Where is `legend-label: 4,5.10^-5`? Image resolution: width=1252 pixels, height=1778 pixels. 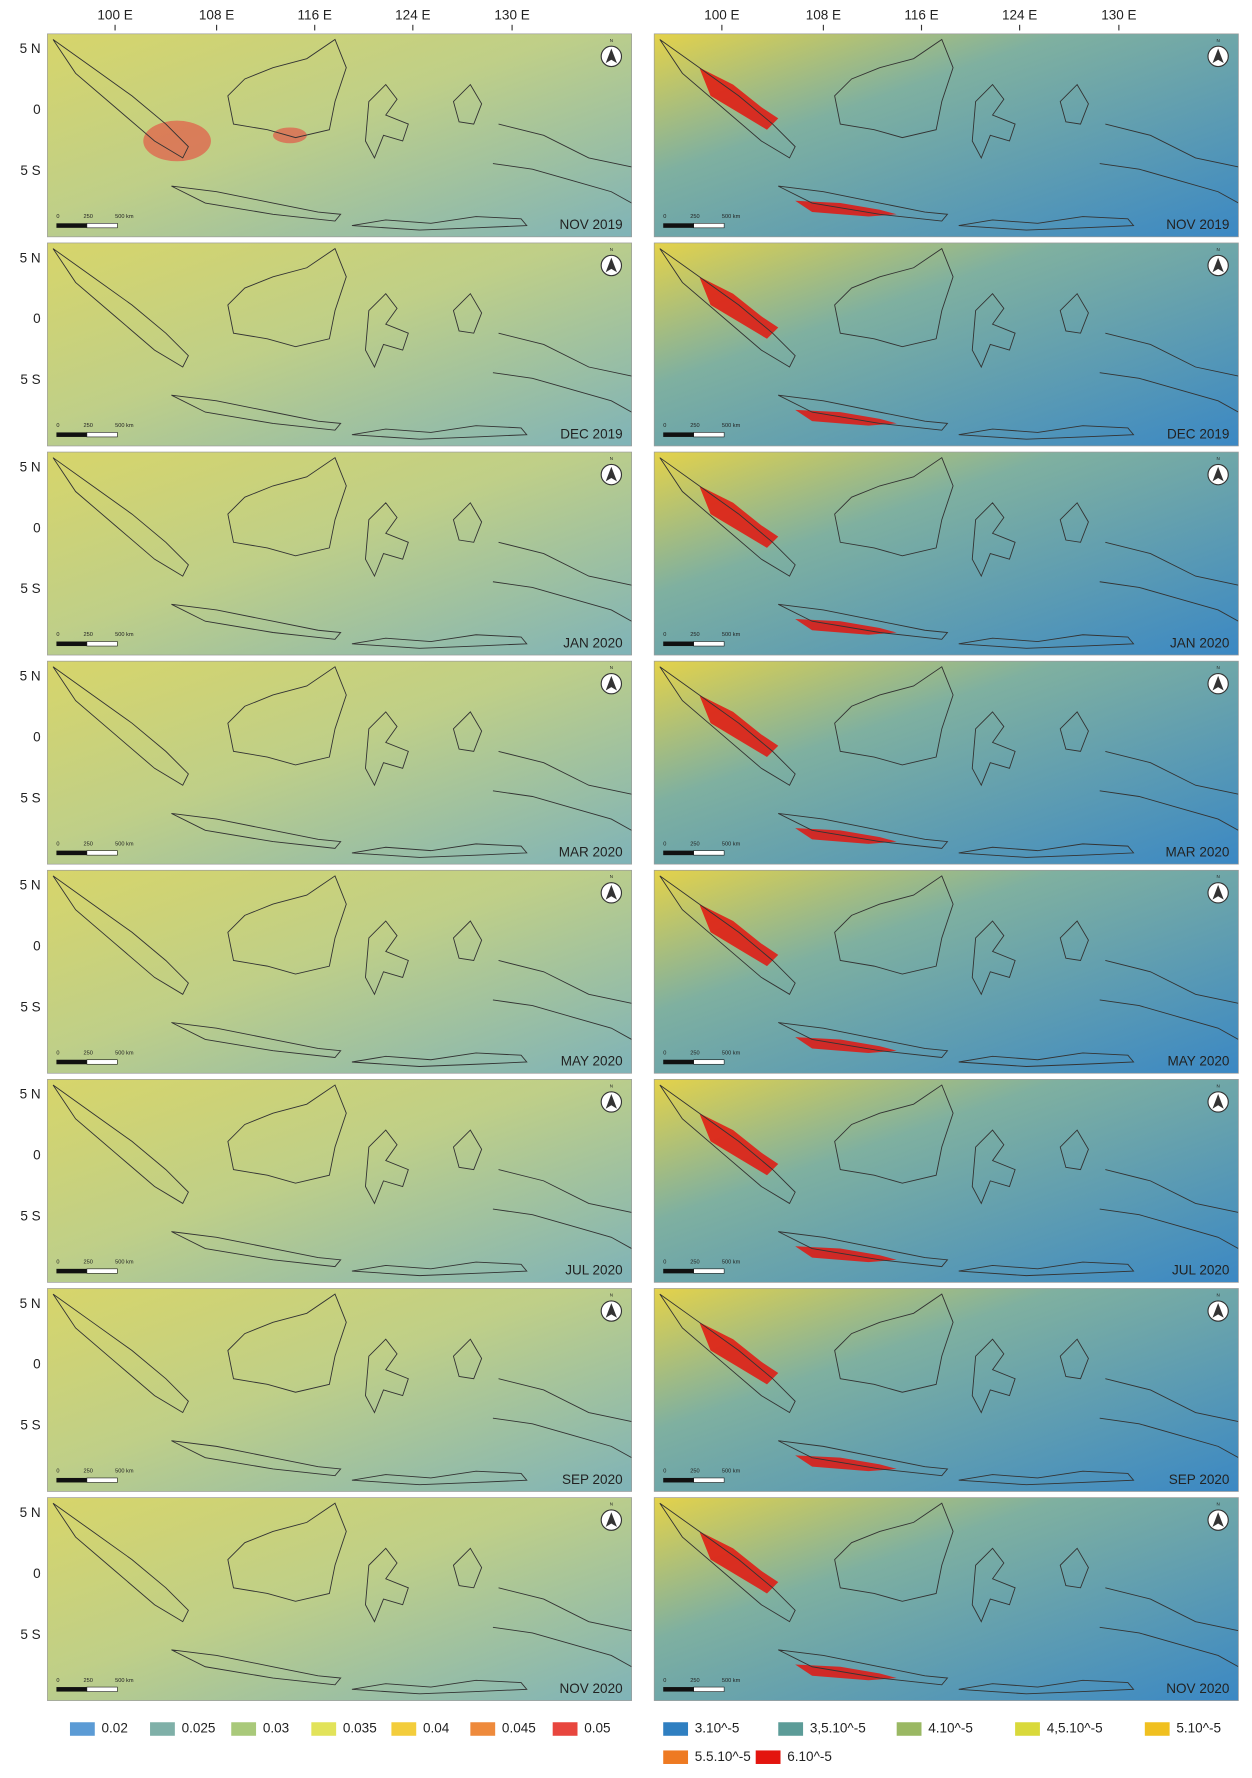 legend-label: 4,5.10^-5 is located at coordinates (1075, 1728).